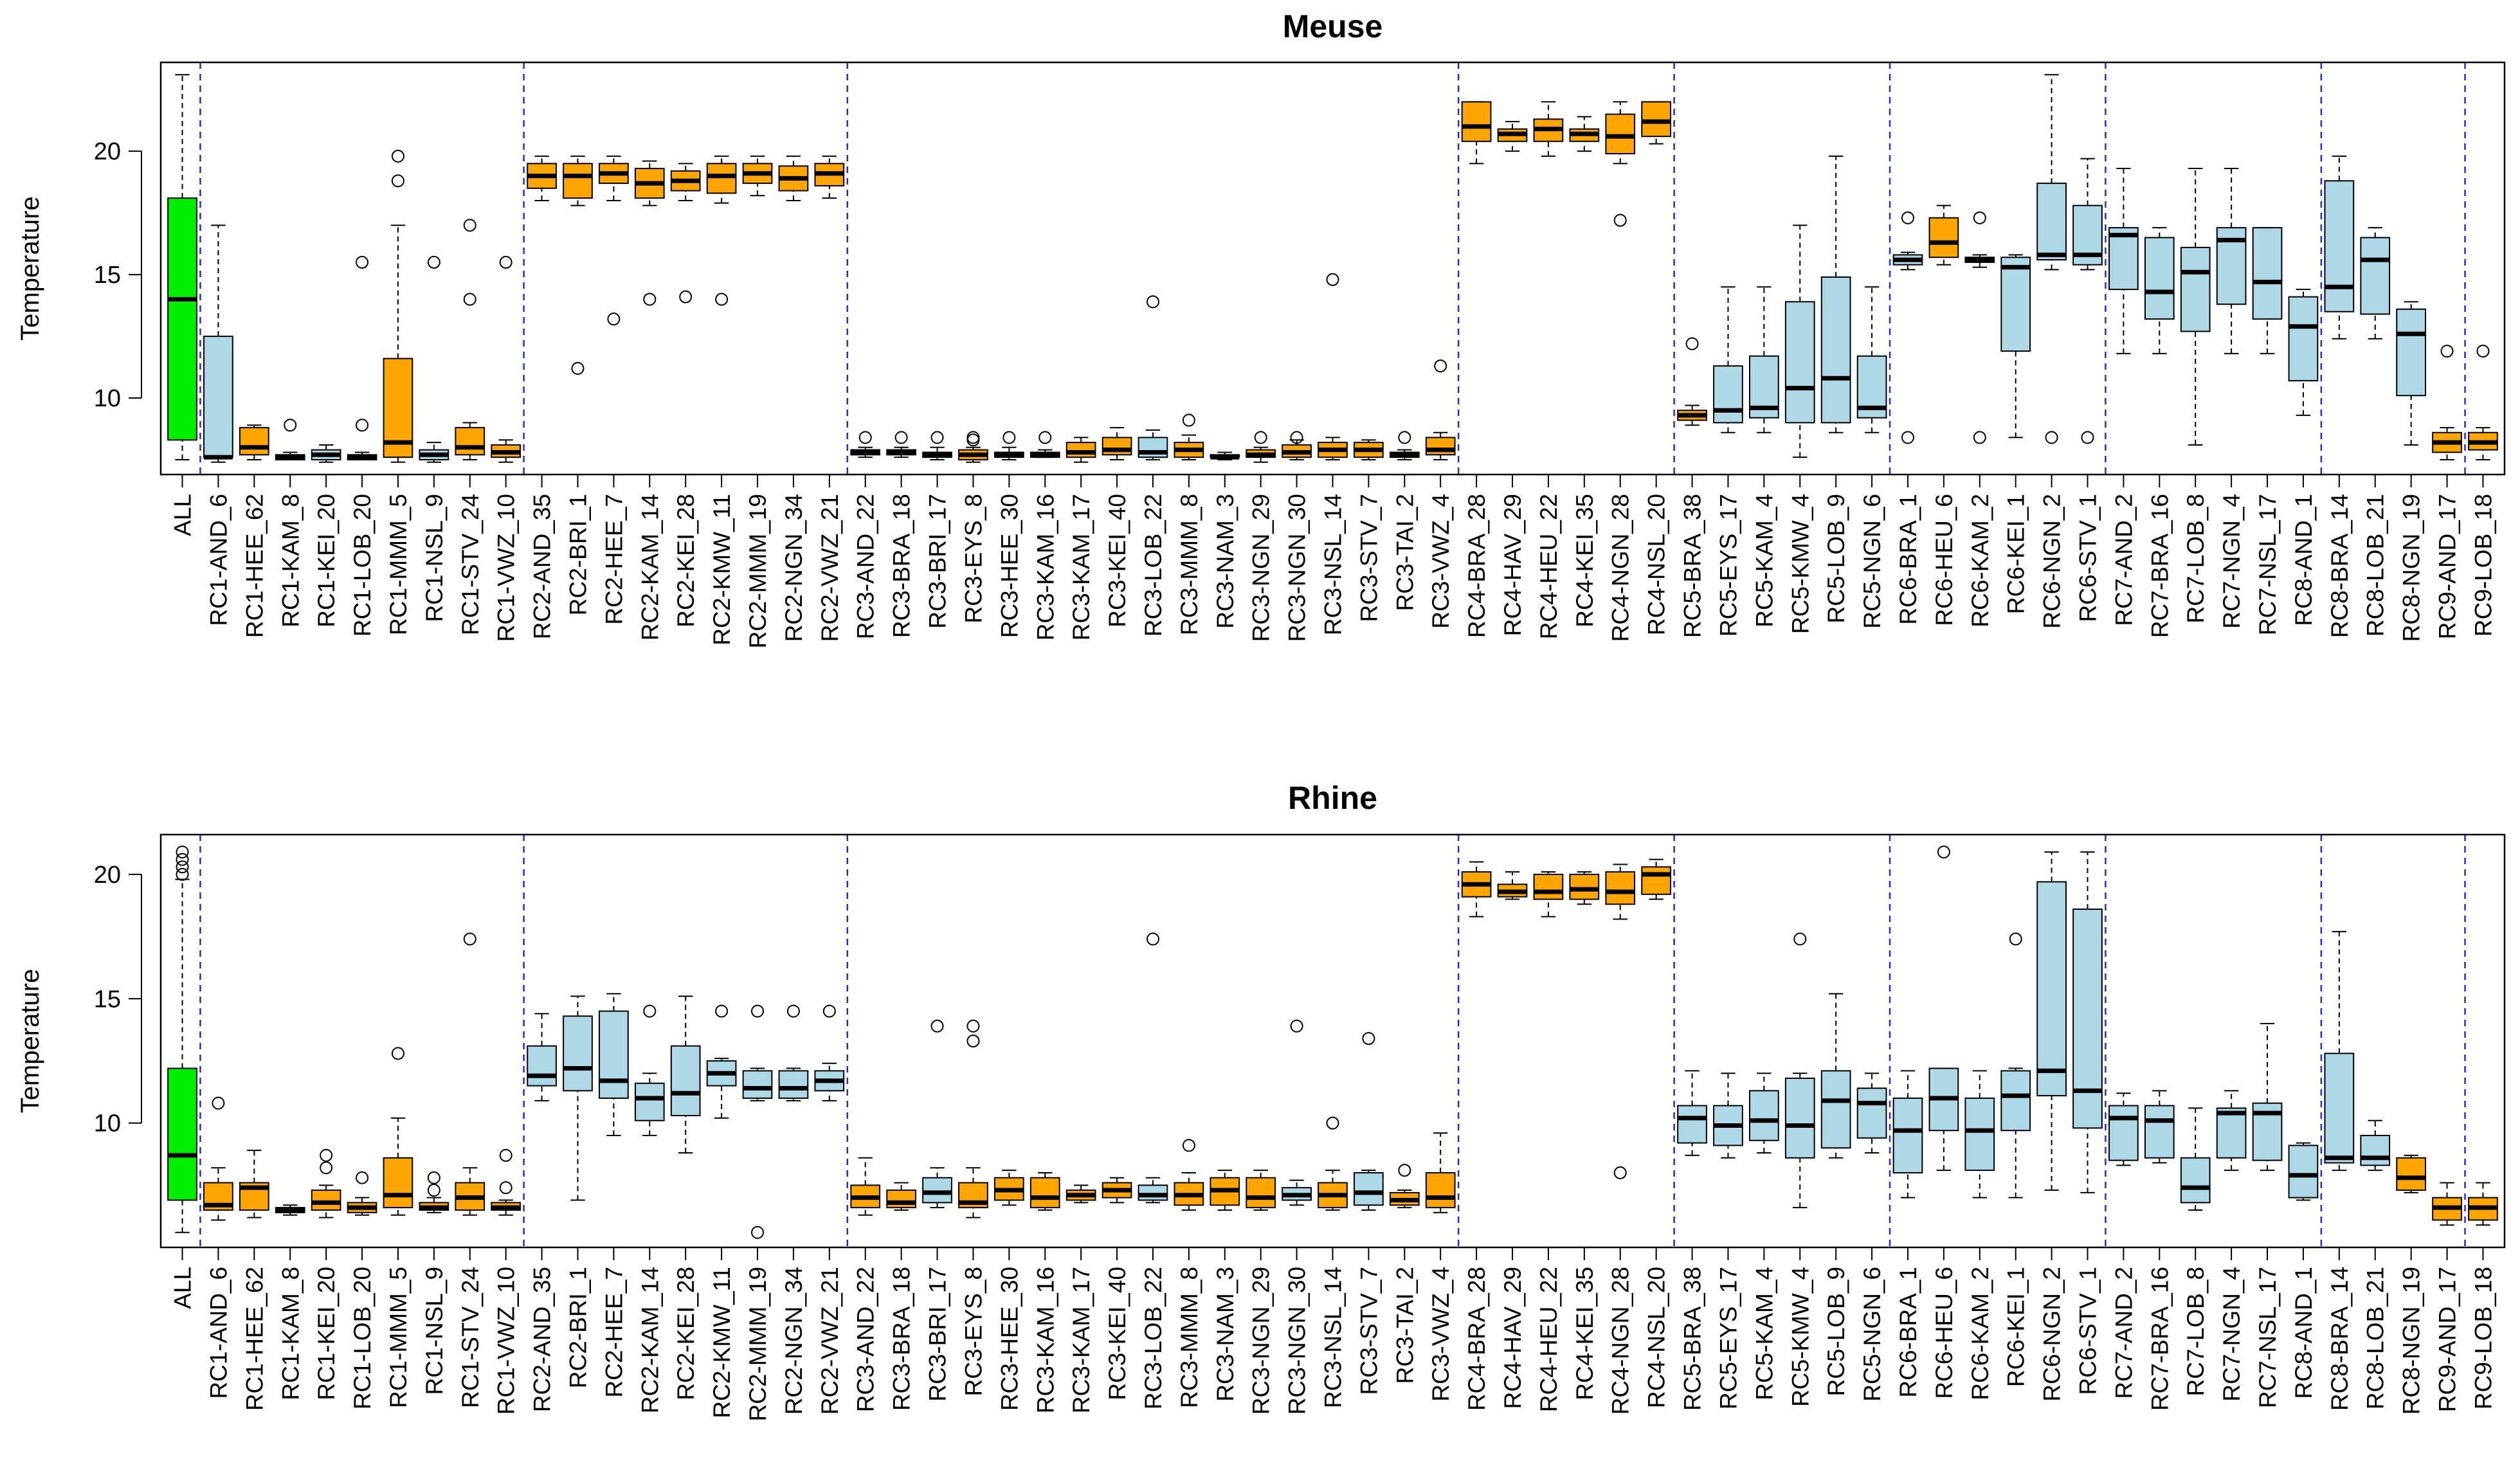 Image resolution: width=2520 pixels, height=1484 pixels. What do you see at coordinates (2231, 1246) in the screenshot?
I see `box-rc7-ngn_4: RC7-NGN_4` at bounding box center [2231, 1246].